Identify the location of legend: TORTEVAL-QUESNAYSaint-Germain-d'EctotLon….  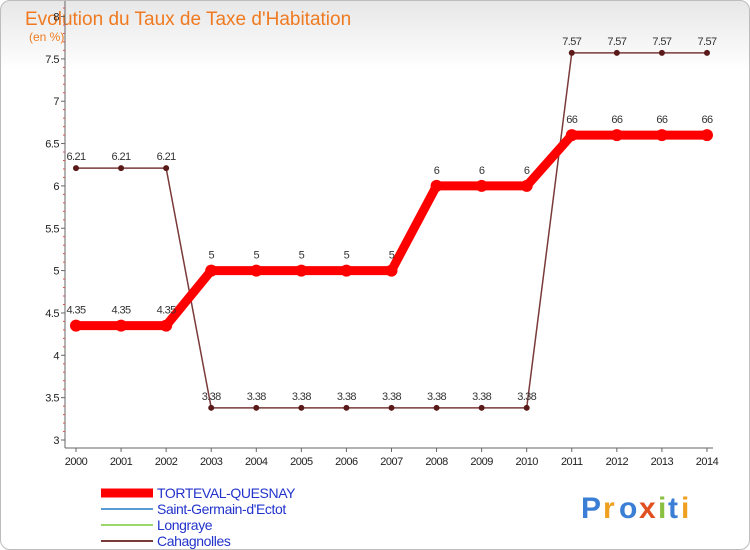
(199, 517).